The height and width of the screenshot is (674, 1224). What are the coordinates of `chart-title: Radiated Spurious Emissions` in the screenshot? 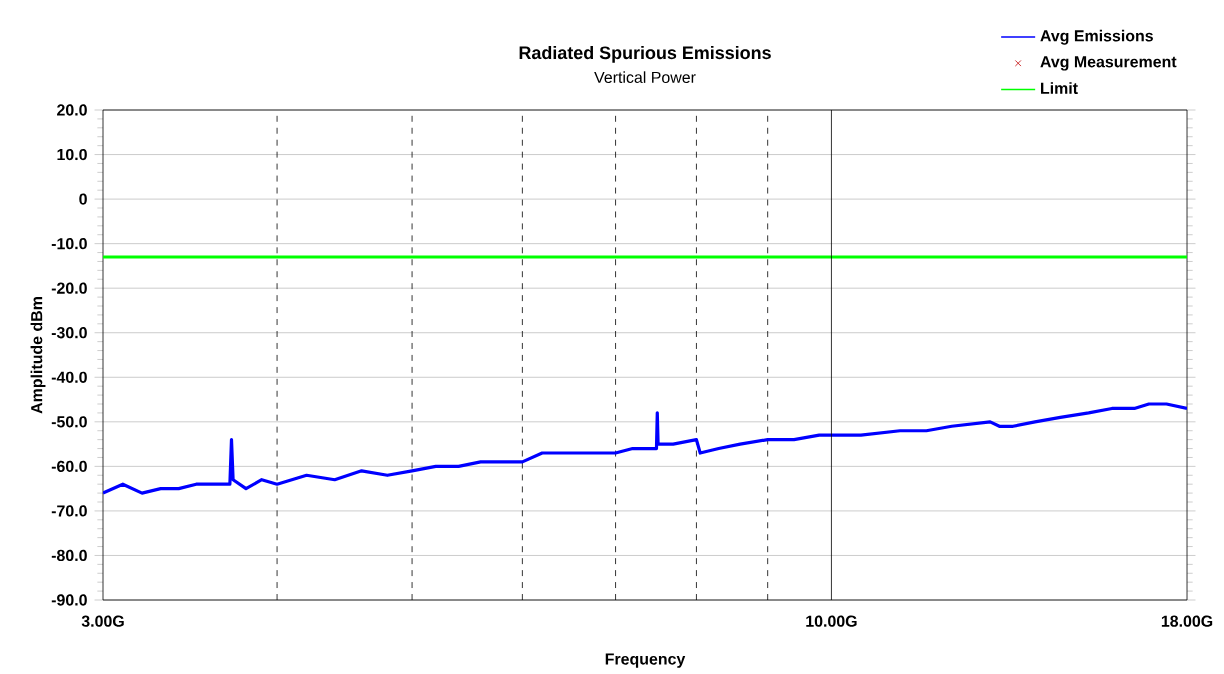 It's located at (645, 54).